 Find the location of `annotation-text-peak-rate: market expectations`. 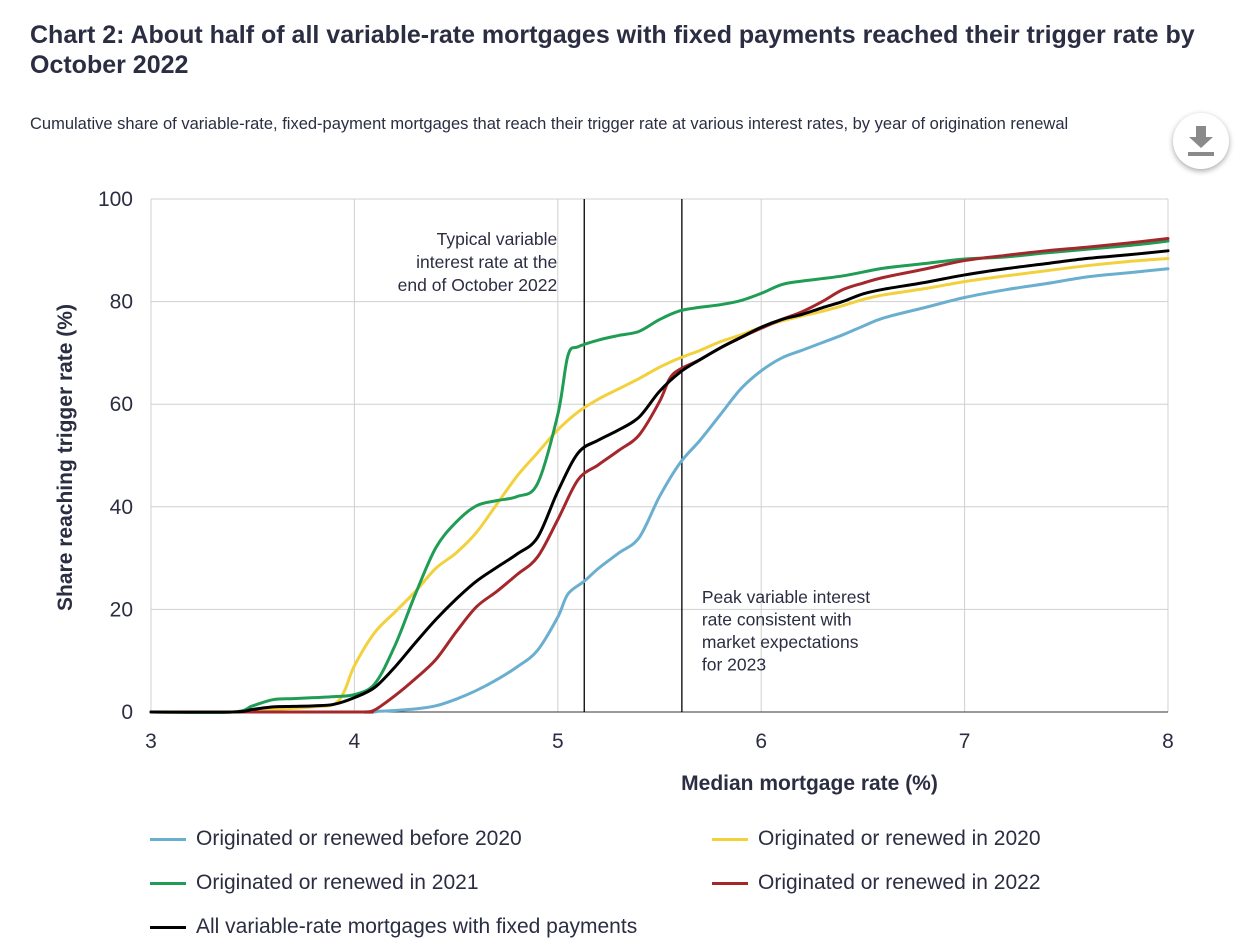

annotation-text-peak-rate: market expectations is located at coordinates (780, 642).